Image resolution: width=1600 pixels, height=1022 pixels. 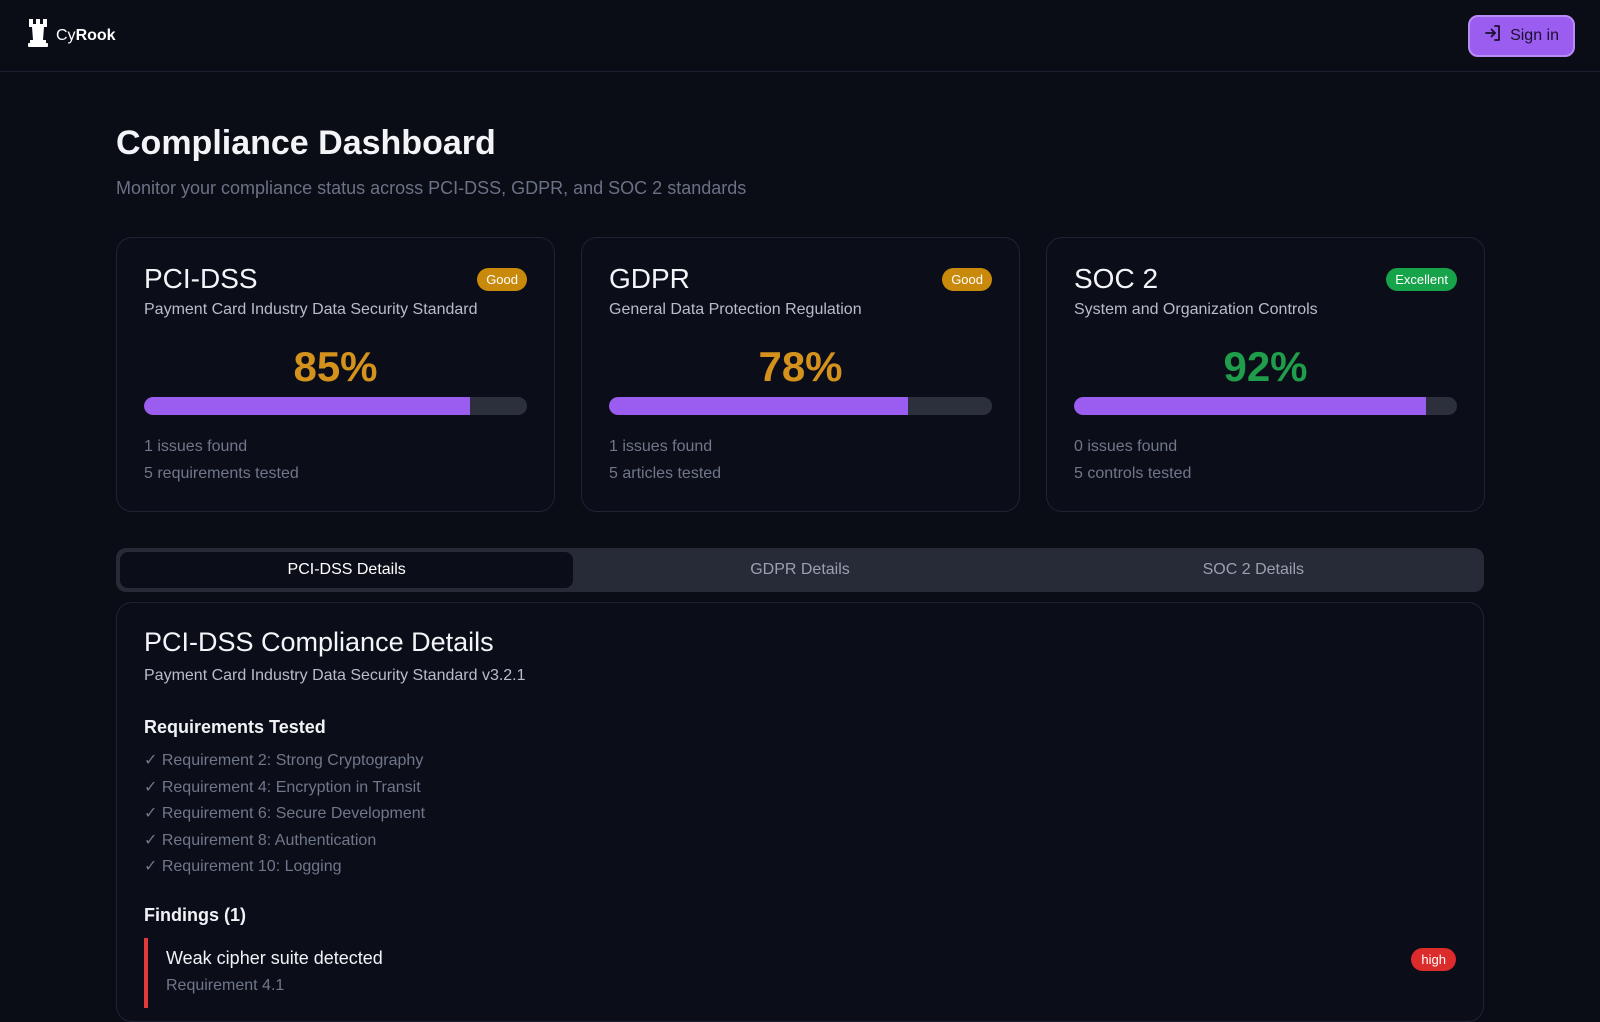 What do you see at coordinates (800, 366) in the screenshot?
I see `compliance-percent: 78%` at bounding box center [800, 366].